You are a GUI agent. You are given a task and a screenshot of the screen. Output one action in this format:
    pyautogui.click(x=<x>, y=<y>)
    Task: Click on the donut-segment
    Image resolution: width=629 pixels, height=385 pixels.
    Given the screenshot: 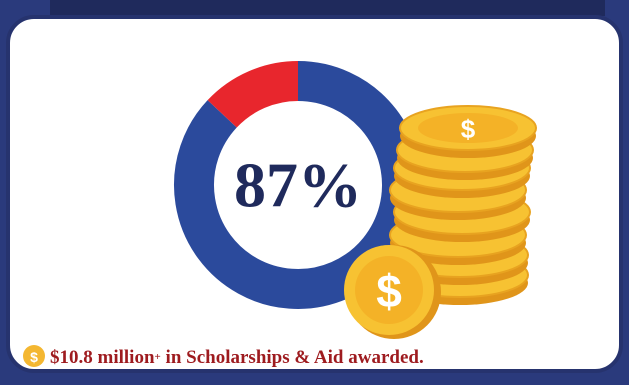 What is the action you would take?
    pyautogui.click(x=253, y=95)
    